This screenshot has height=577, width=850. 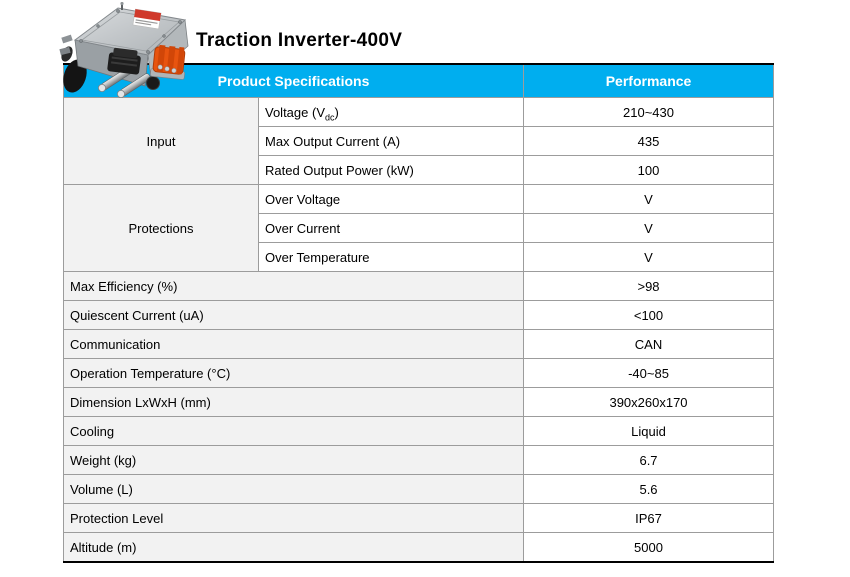 What do you see at coordinates (649, 286) in the screenshot?
I see `spec-value: >98` at bounding box center [649, 286].